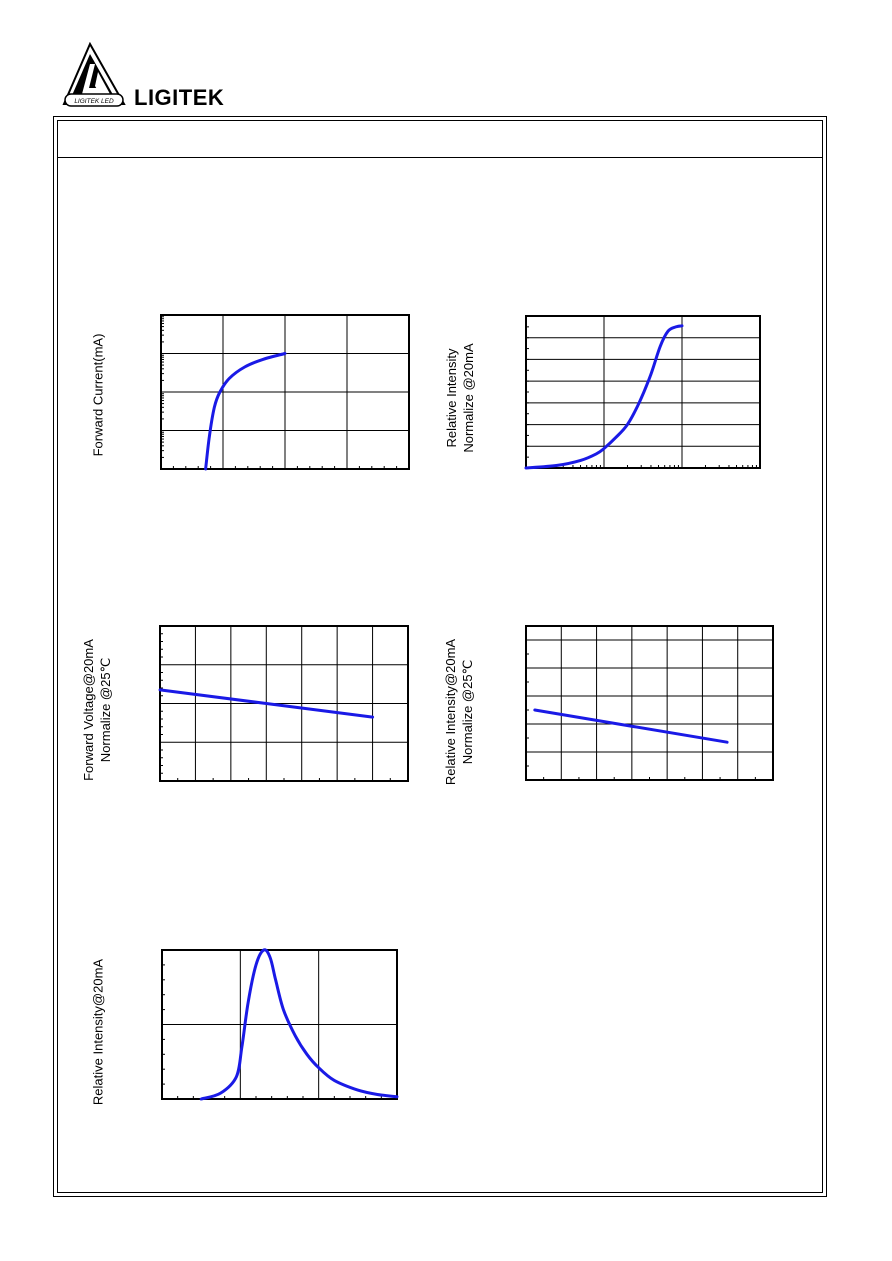 This screenshot has width=892, height=1261. I want to click on forward-voltage-temp-chart, so click(283, 703).